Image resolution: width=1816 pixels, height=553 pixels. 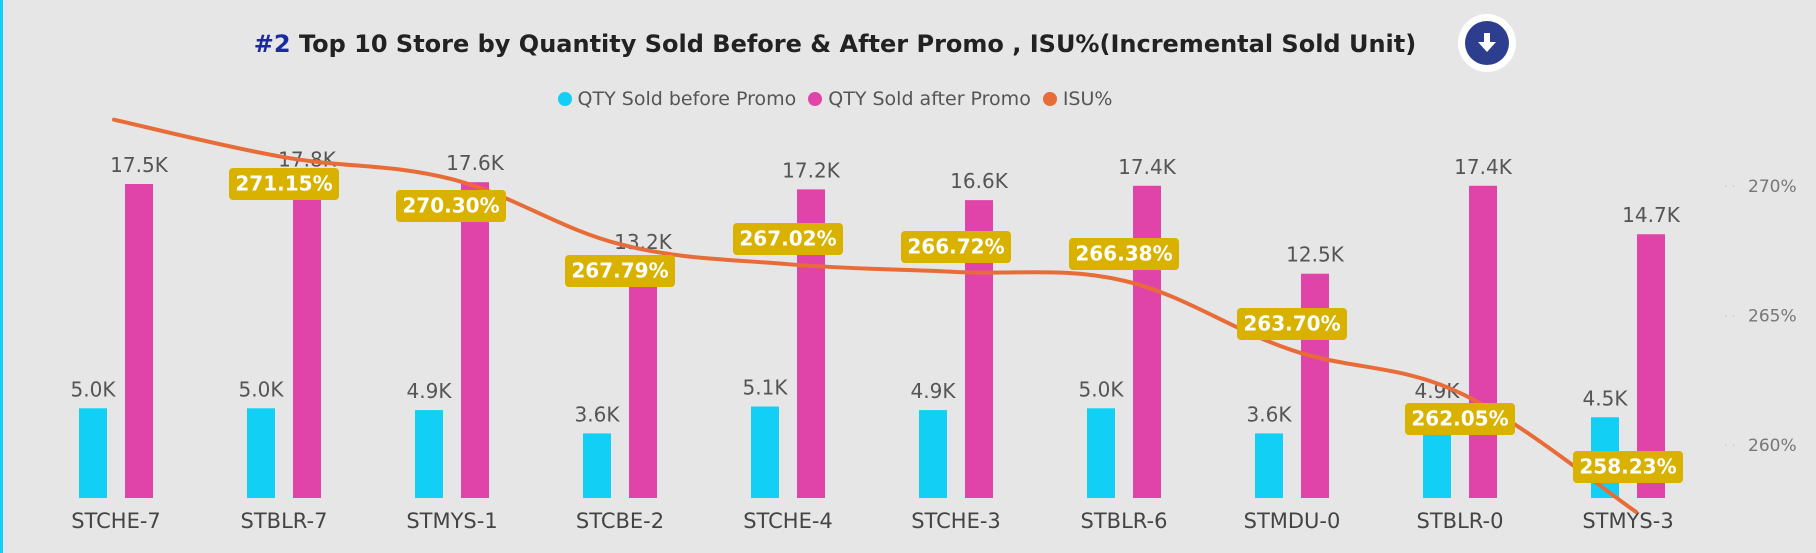 What do you see at coordinates (811, 170) in the screenshot?
I see `bar-after-promo-label: 17.2K` at bounding box center [811, 170].